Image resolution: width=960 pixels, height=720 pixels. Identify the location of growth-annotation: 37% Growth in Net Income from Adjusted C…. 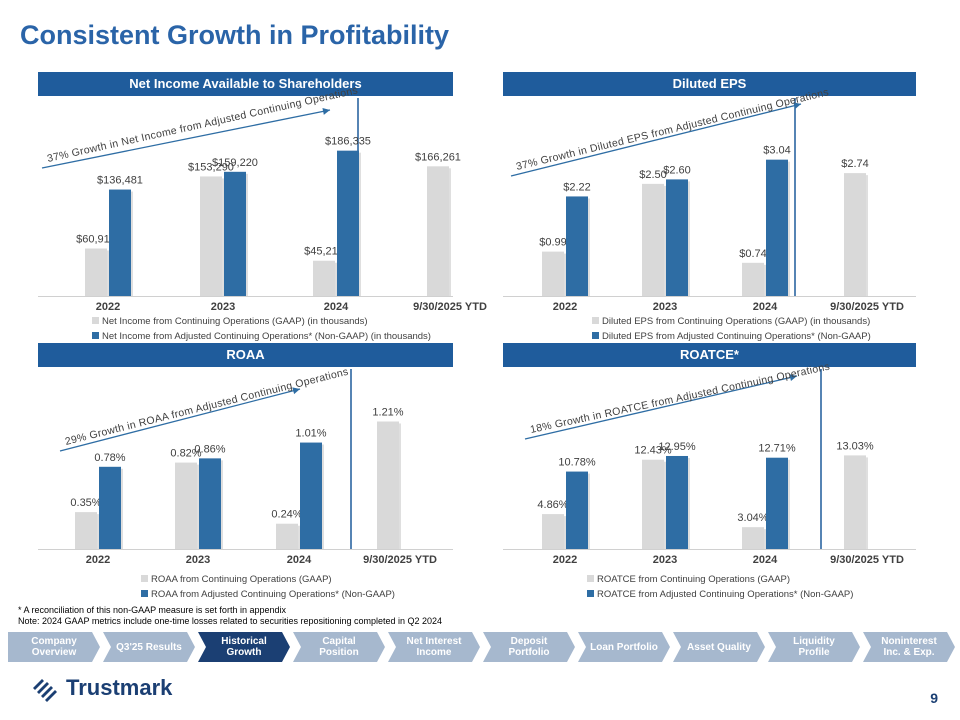
(202, 124).